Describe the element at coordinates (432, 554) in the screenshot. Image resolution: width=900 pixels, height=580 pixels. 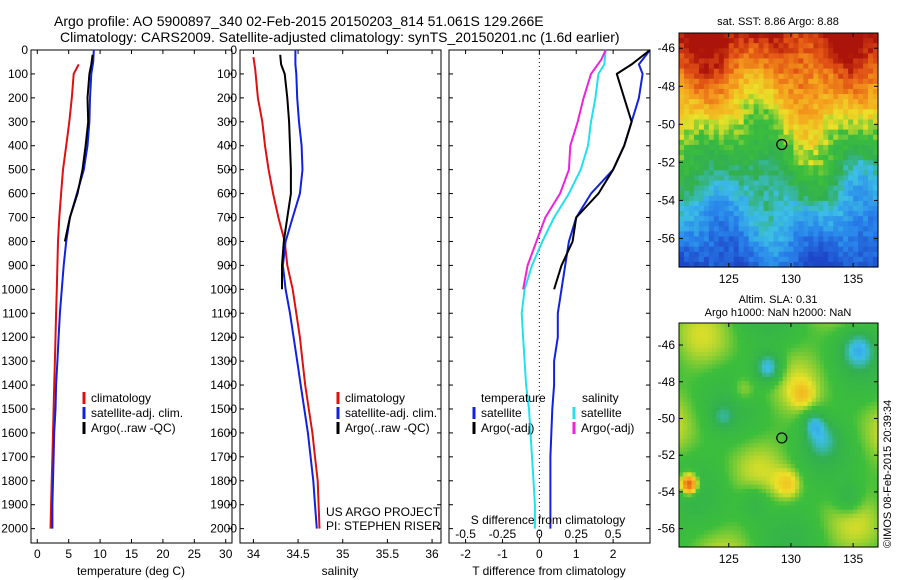
I see `x-tick-label: 36` at that location.